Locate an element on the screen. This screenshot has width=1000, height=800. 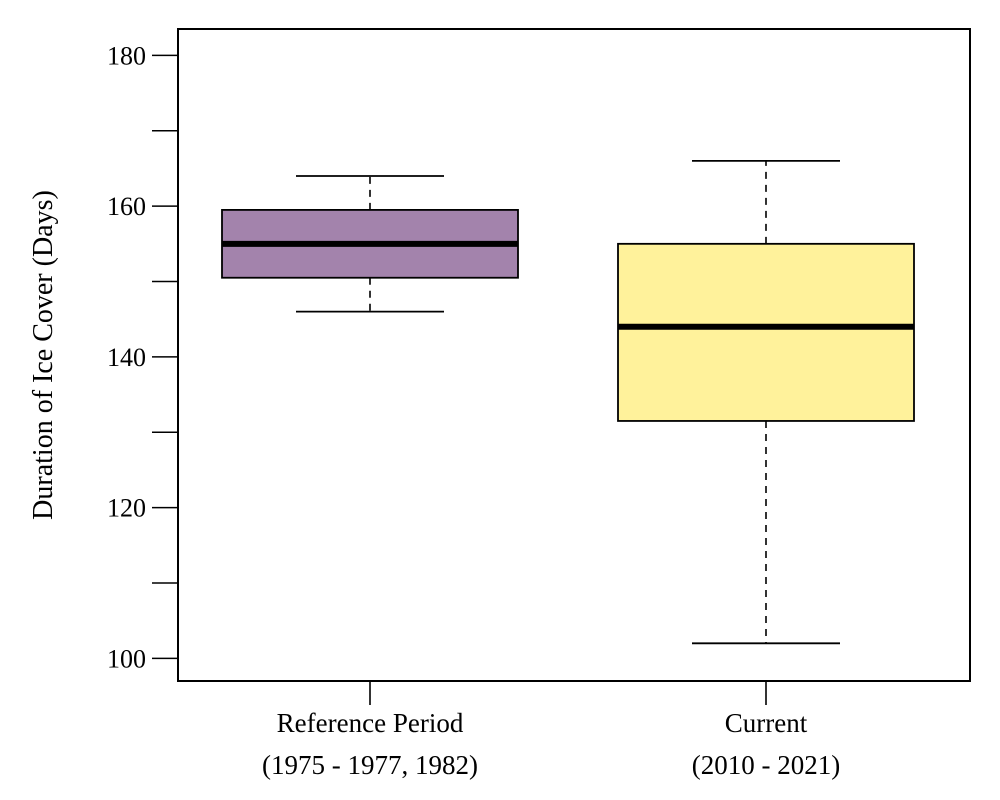
y-tick-label-160: 160 is located at coordinates (126, 206).